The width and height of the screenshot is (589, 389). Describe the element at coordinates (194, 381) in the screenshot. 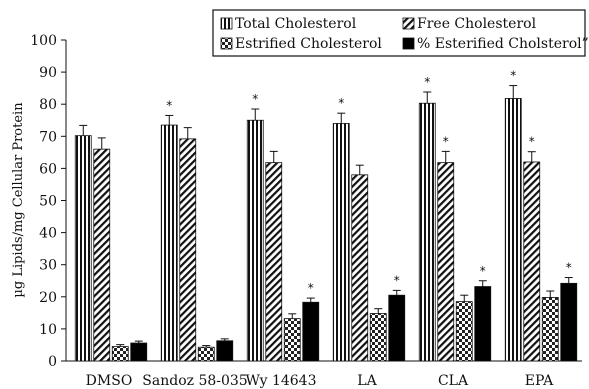

I see `category-label: Sandoz 58-035` at that location.